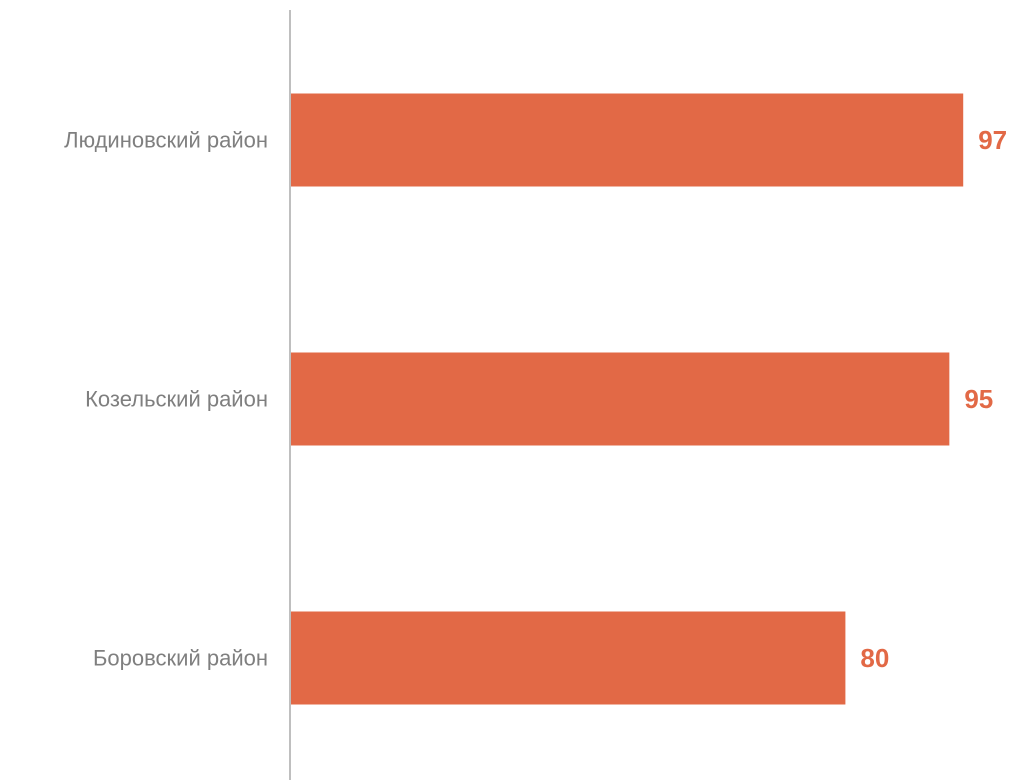  What do you see at coordinates (180, 658) in the screenshot?
I see `category-label-3: Боровский район` at bounding box center [180, 658].